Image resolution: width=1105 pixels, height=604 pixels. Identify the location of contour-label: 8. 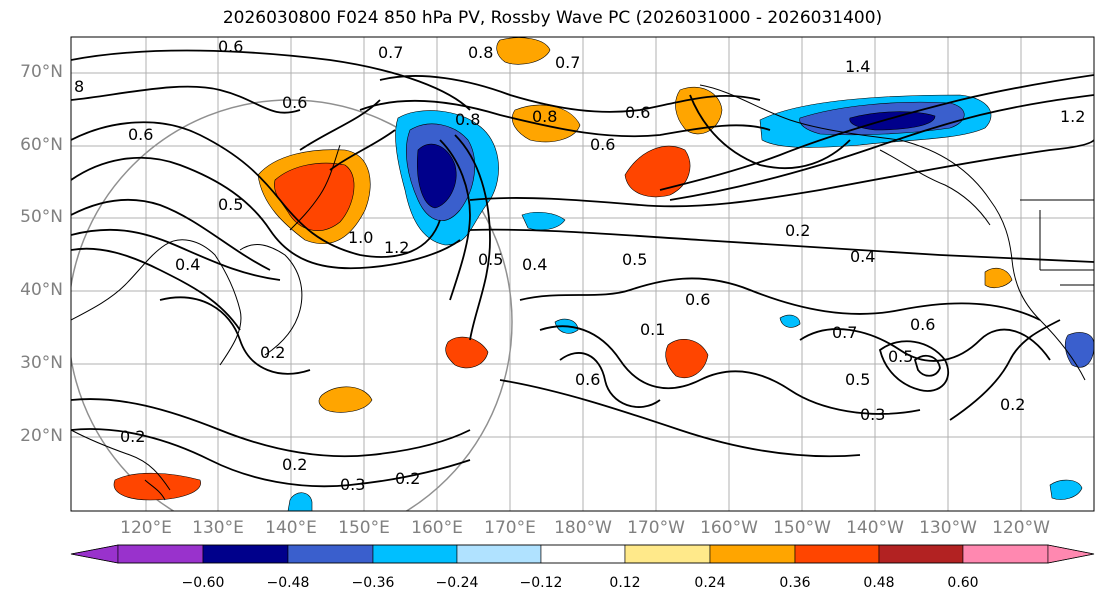
(79, 86).